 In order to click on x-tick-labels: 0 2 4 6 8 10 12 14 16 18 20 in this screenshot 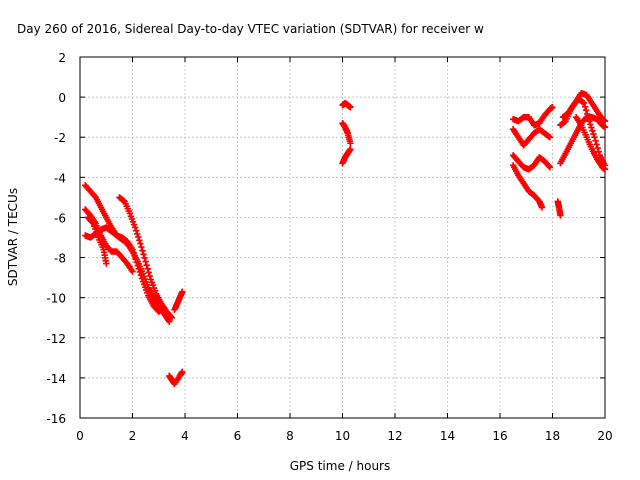, I will do `click(344, 436)`.